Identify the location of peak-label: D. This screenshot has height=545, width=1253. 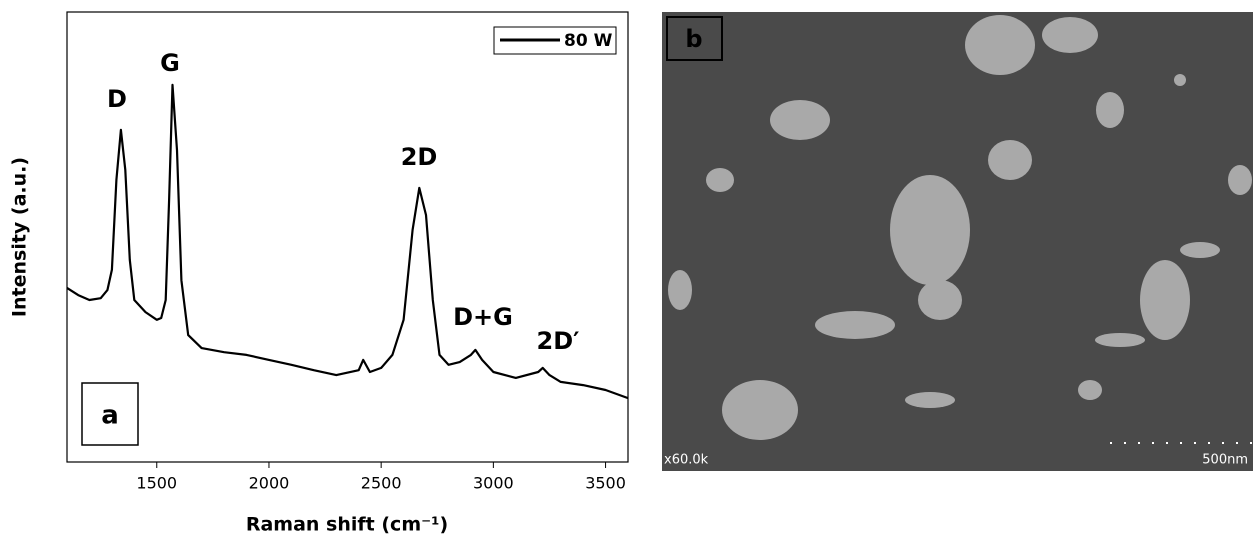
(117, 99).